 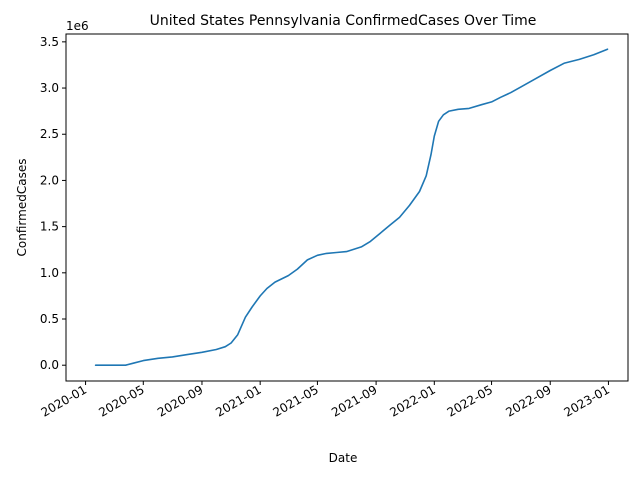 I want to click on x-tick-label: 2021-01, so click(x=238, y=400).